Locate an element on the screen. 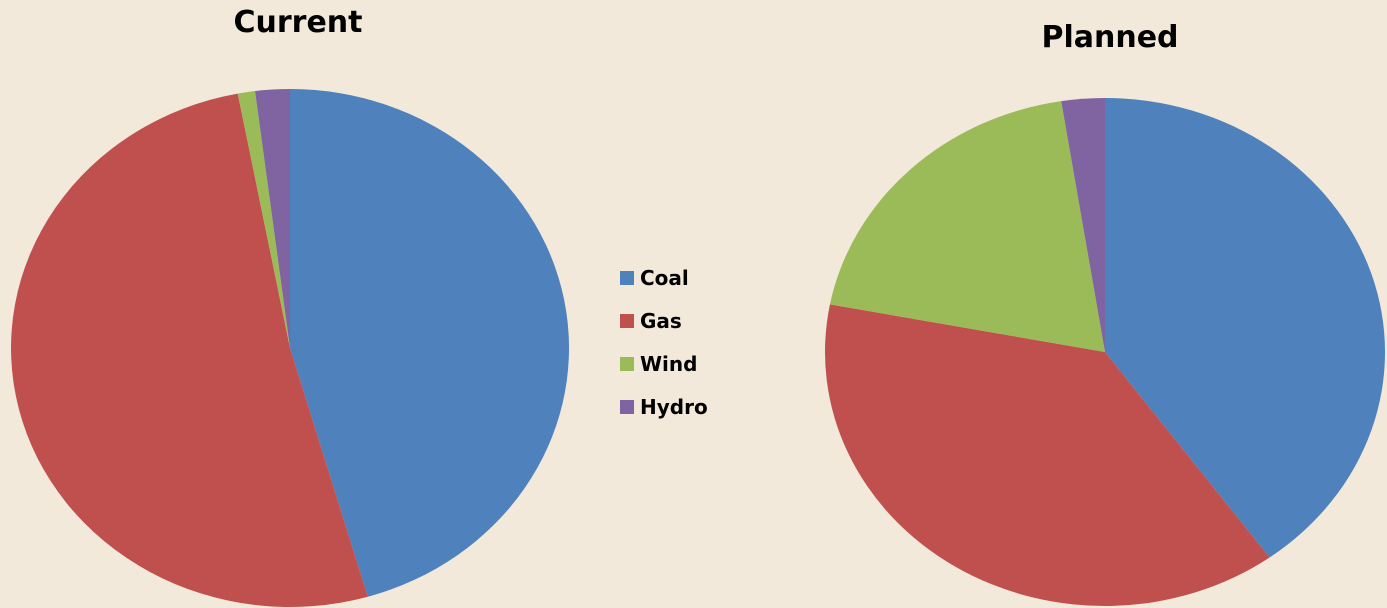  legend-item-coal: Coal is located at coordinates (654, 278).